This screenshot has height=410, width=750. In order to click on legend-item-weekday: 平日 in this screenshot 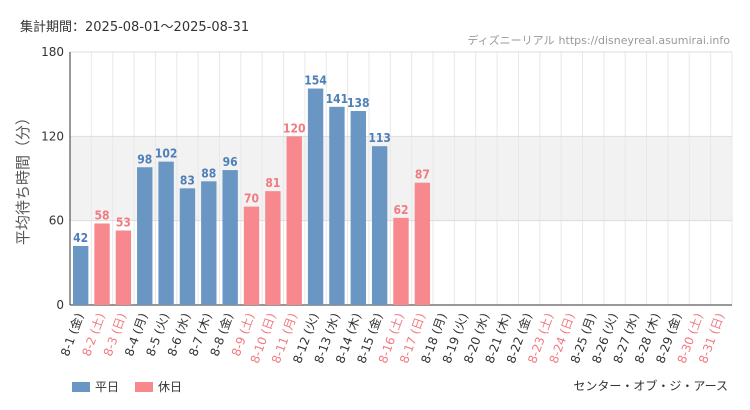, I will do `click(95, 386)`.